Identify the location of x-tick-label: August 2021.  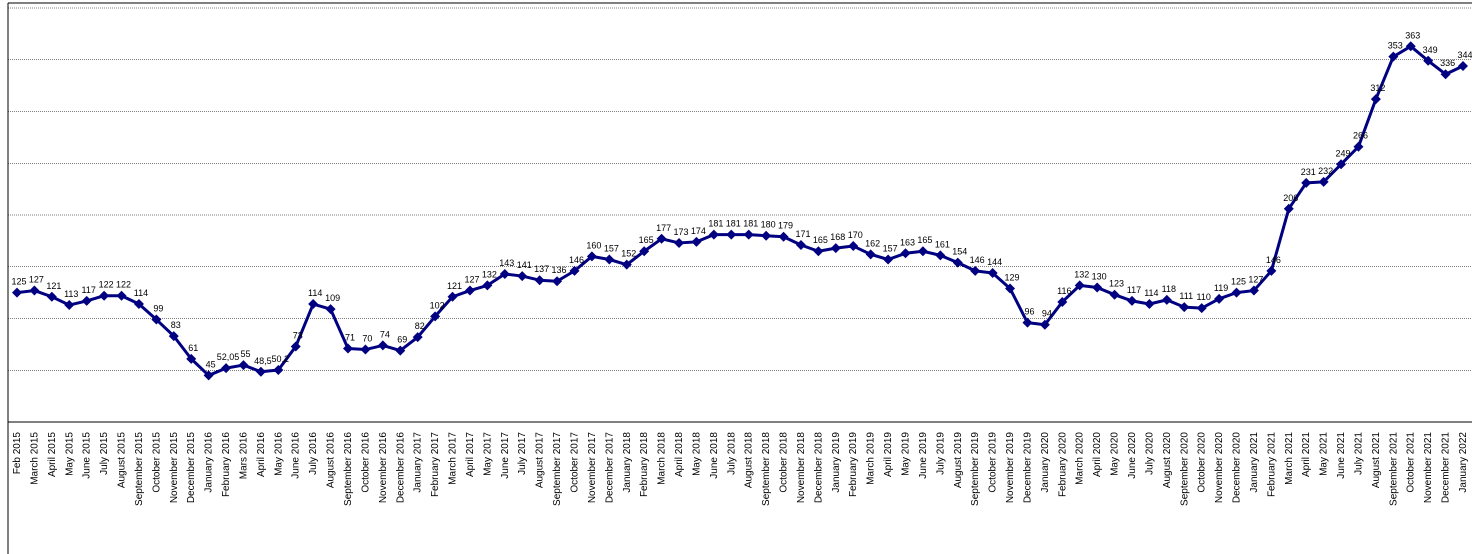
(1376, 460).